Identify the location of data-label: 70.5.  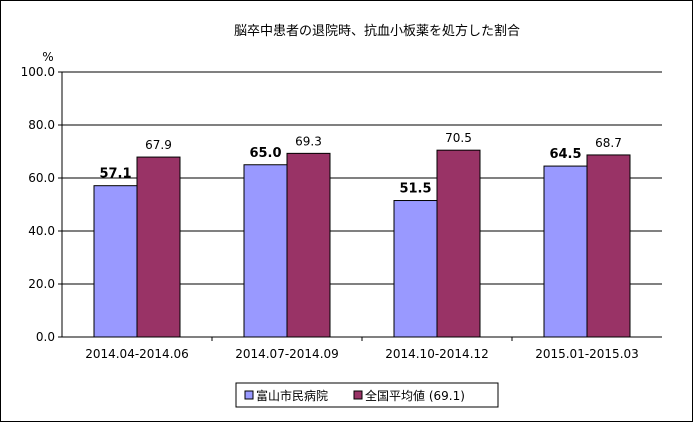
(458, 138).